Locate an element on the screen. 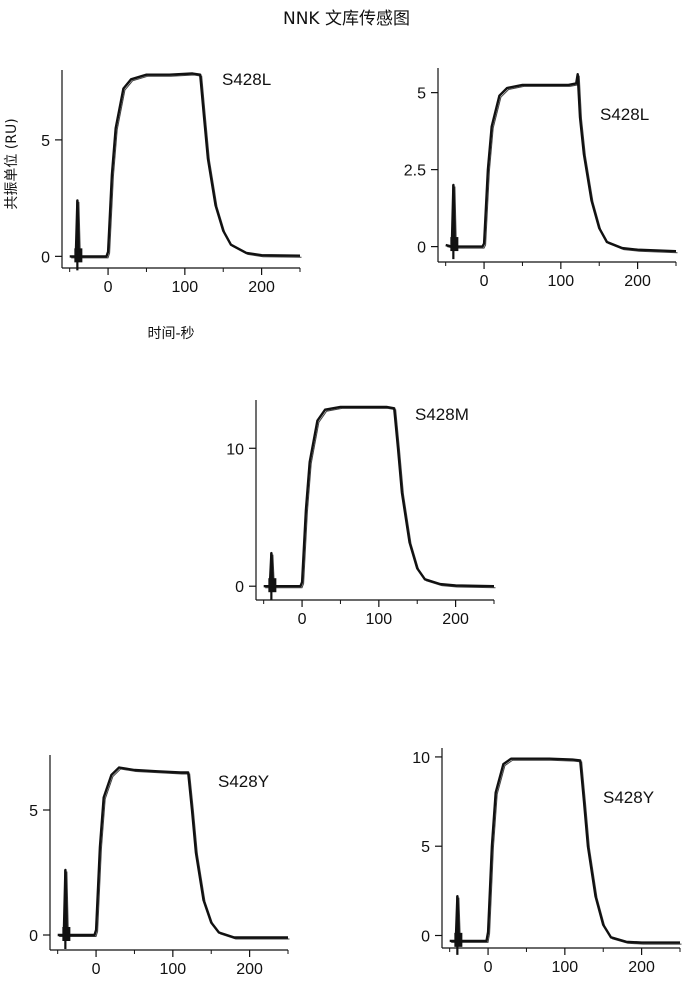  y-axis-title: 共振单位 (RU) is located at coordinates (12, 163).